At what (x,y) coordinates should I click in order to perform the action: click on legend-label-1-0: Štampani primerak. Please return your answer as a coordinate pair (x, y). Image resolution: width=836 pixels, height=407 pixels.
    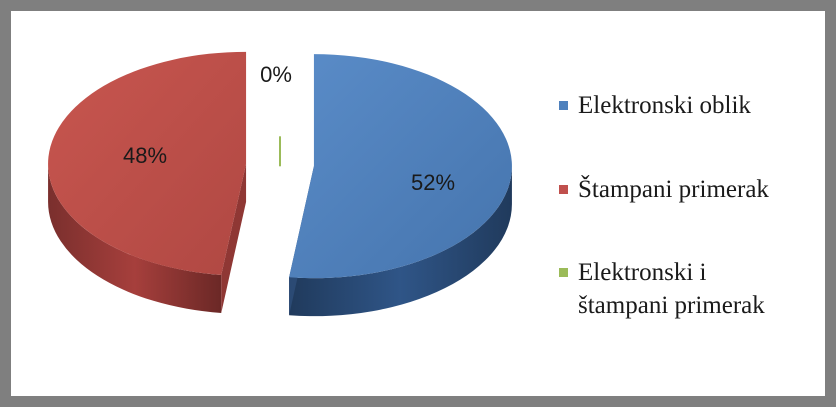
    Looking at the image, I should click on (673, 188).